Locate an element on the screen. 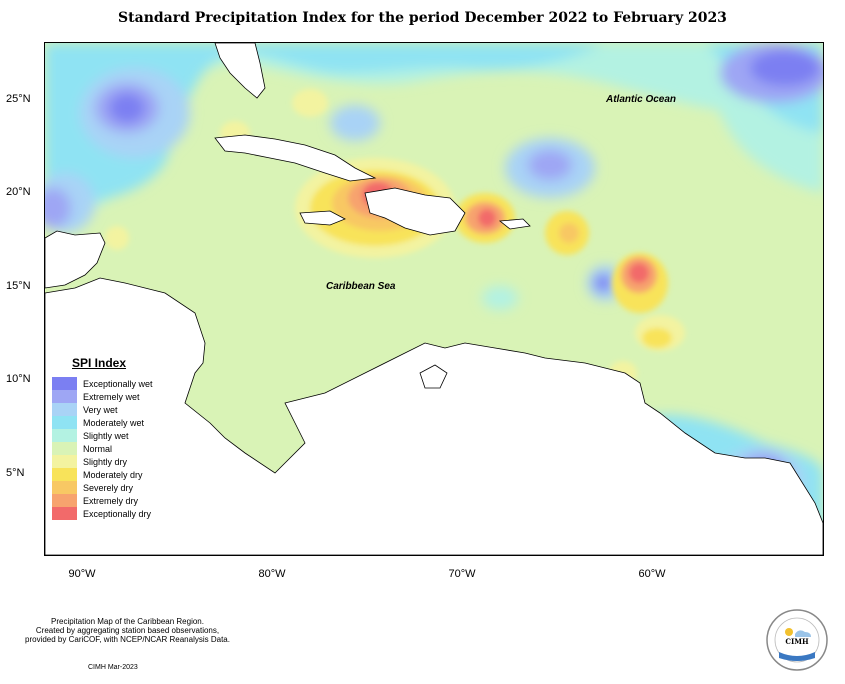 Image resolution: width=845 pixels, height=684 pixels. y-tick-15n: 15°N is located at coordinates (18, 286).